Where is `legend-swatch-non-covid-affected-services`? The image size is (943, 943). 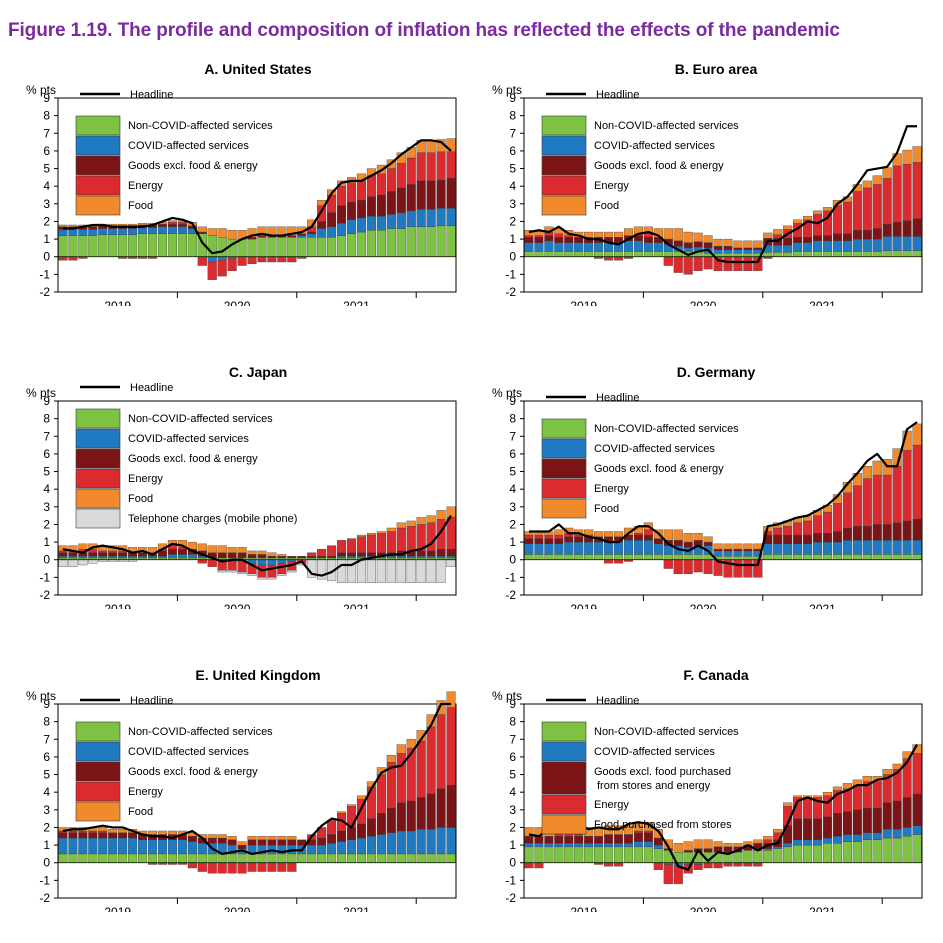 legend-swatch-non-covid-affected-services is located at coordinates (98, 125).